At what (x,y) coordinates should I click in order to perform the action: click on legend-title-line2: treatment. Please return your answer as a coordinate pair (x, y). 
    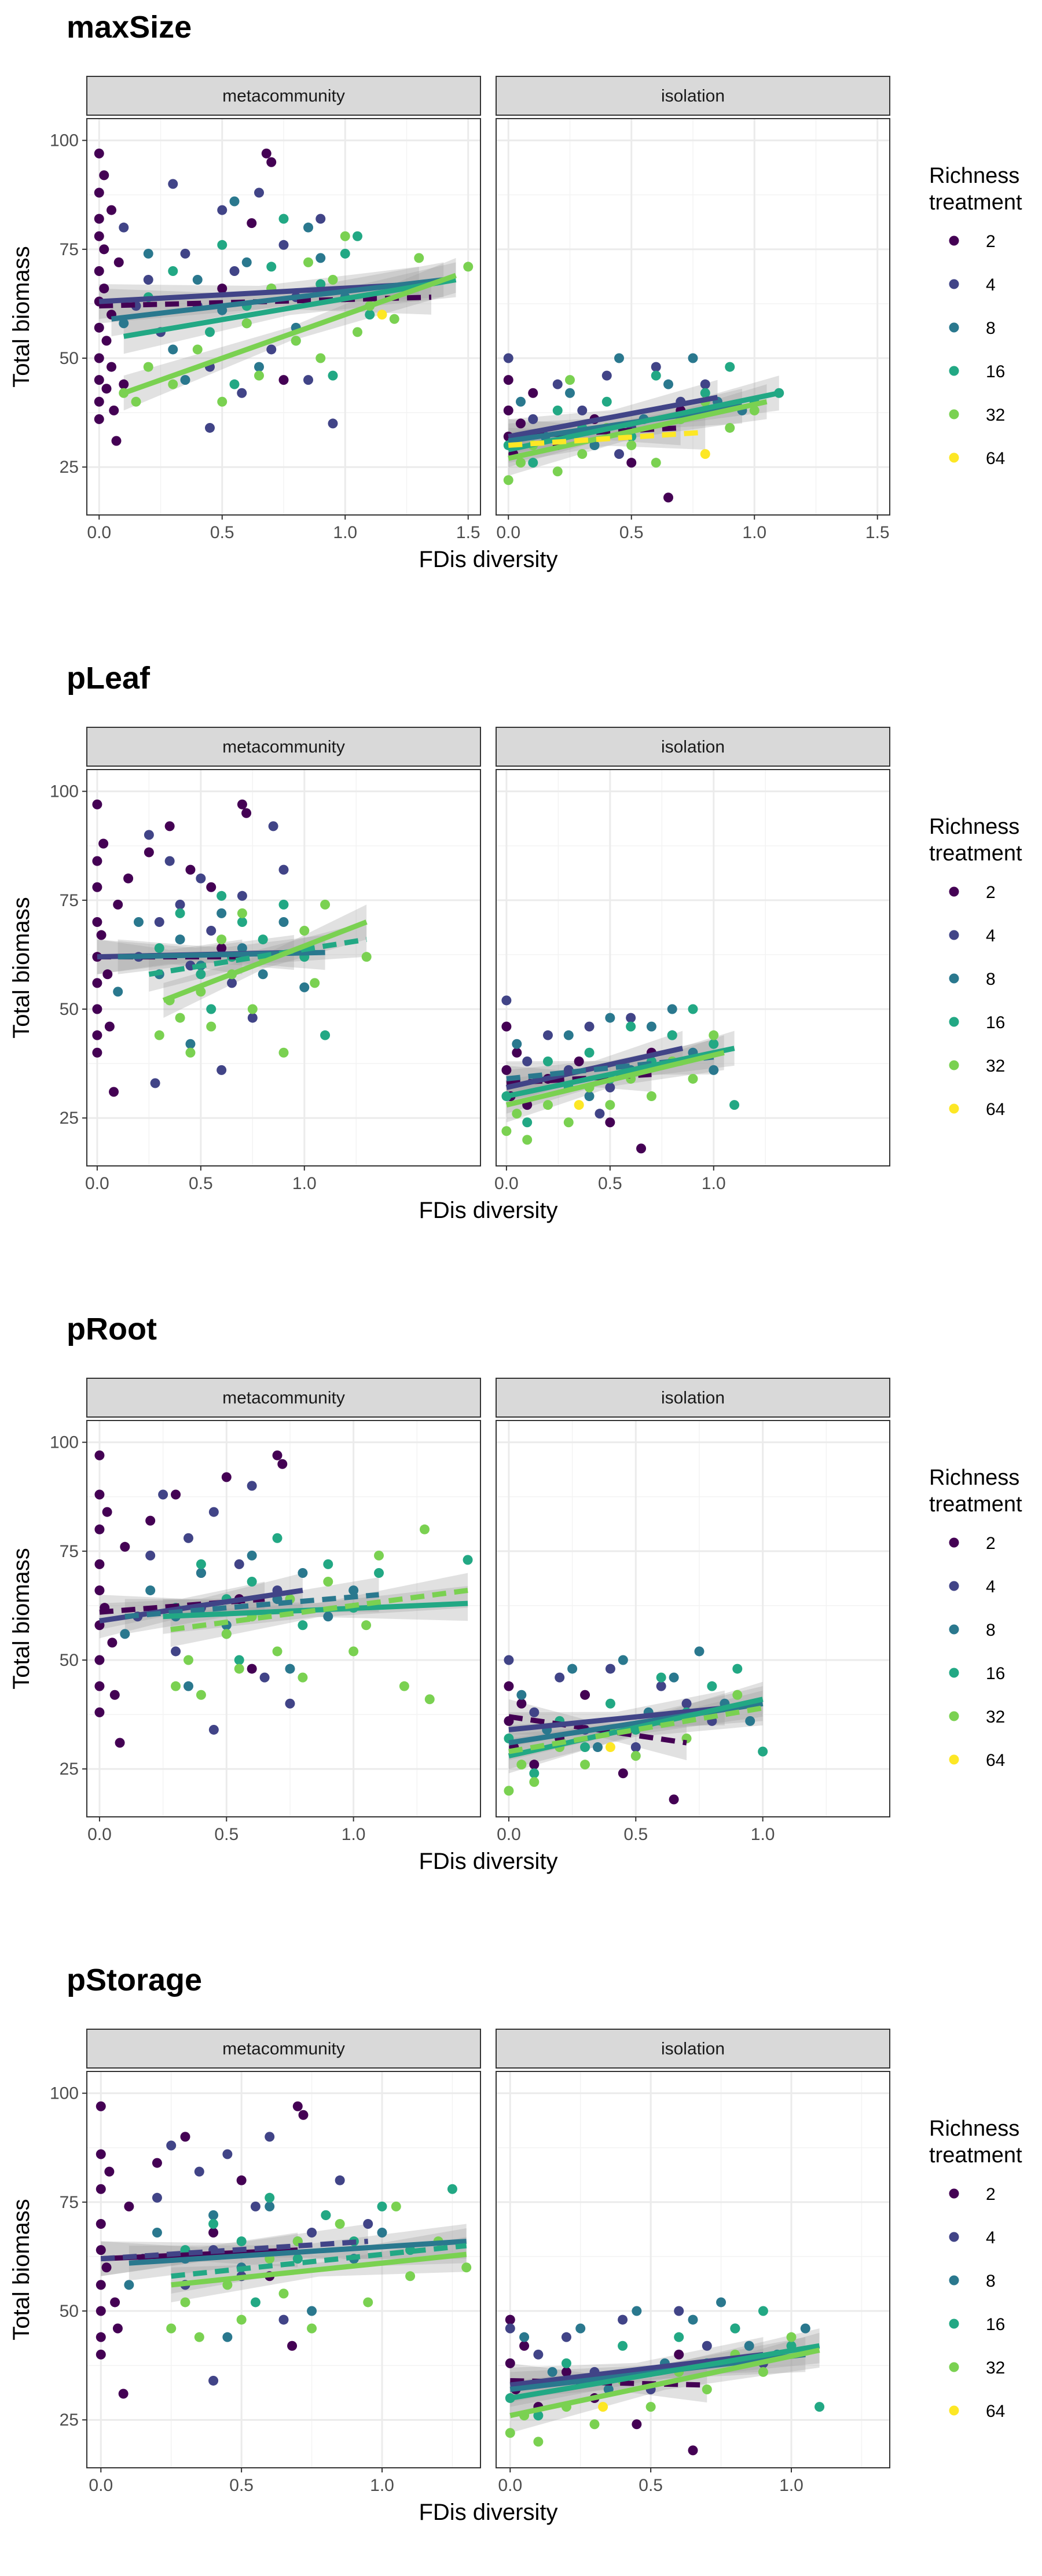
    Looking at the image, I should click on (975, 853).